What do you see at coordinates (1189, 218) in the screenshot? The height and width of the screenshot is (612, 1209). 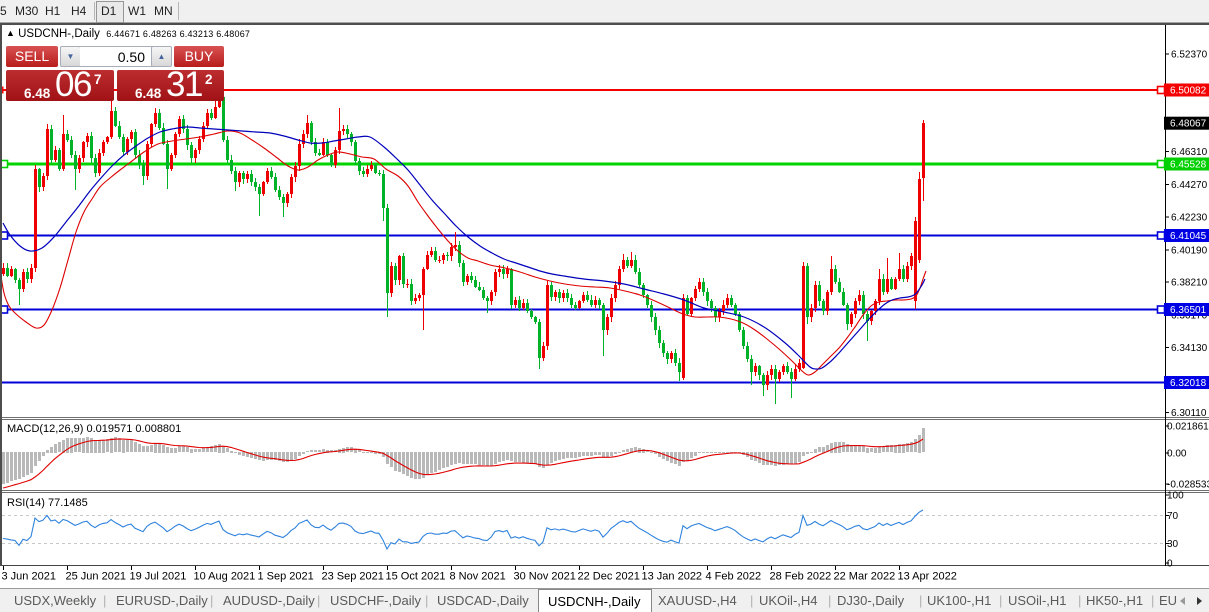 I see `svg-text: 6.42230` at bounding box center [1189, 218].